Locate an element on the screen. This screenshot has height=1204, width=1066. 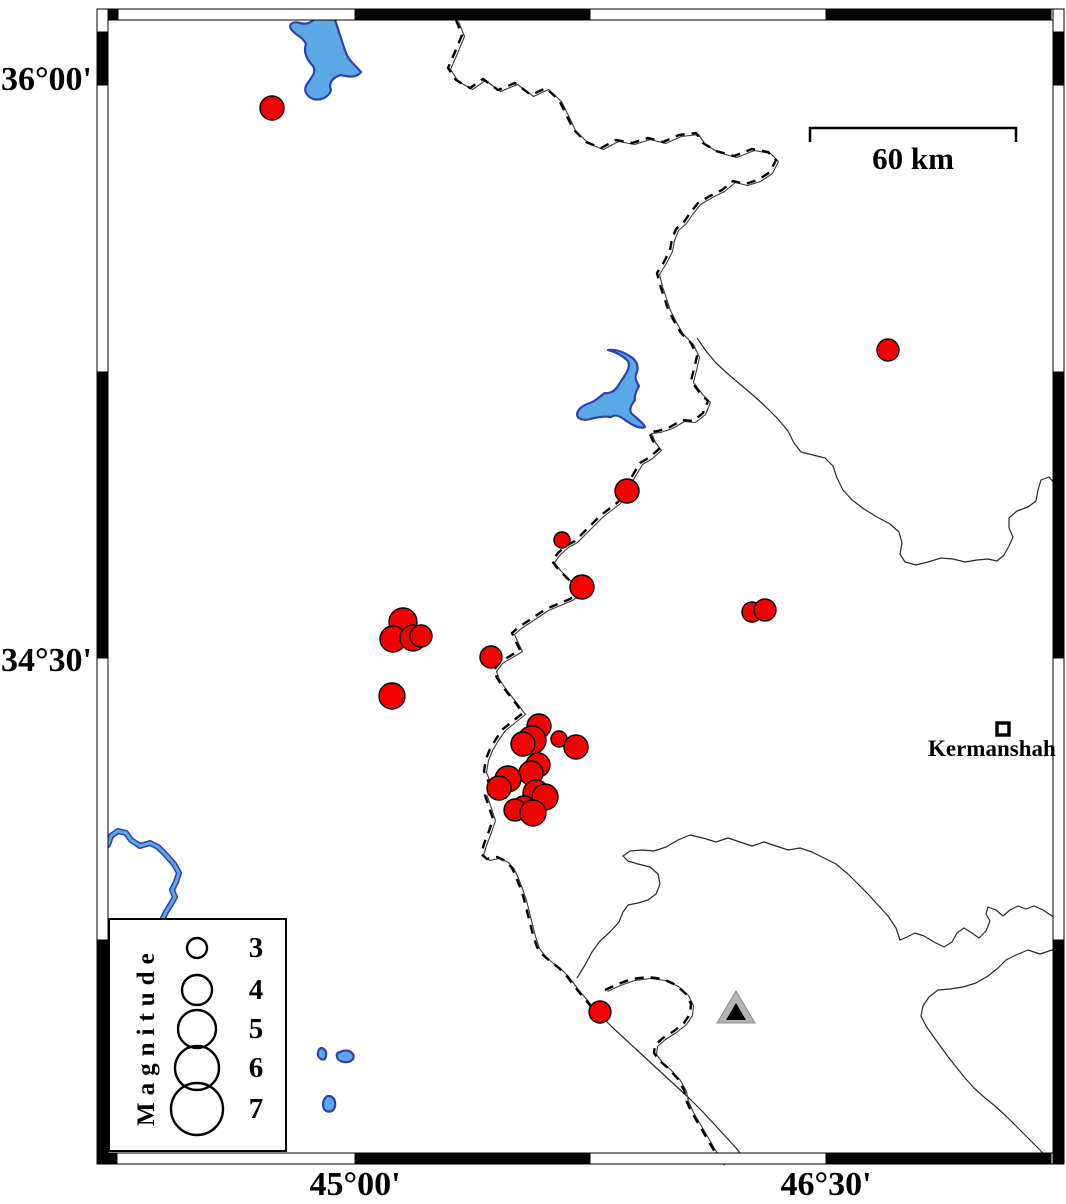
river is located at coordinates (143, 874).